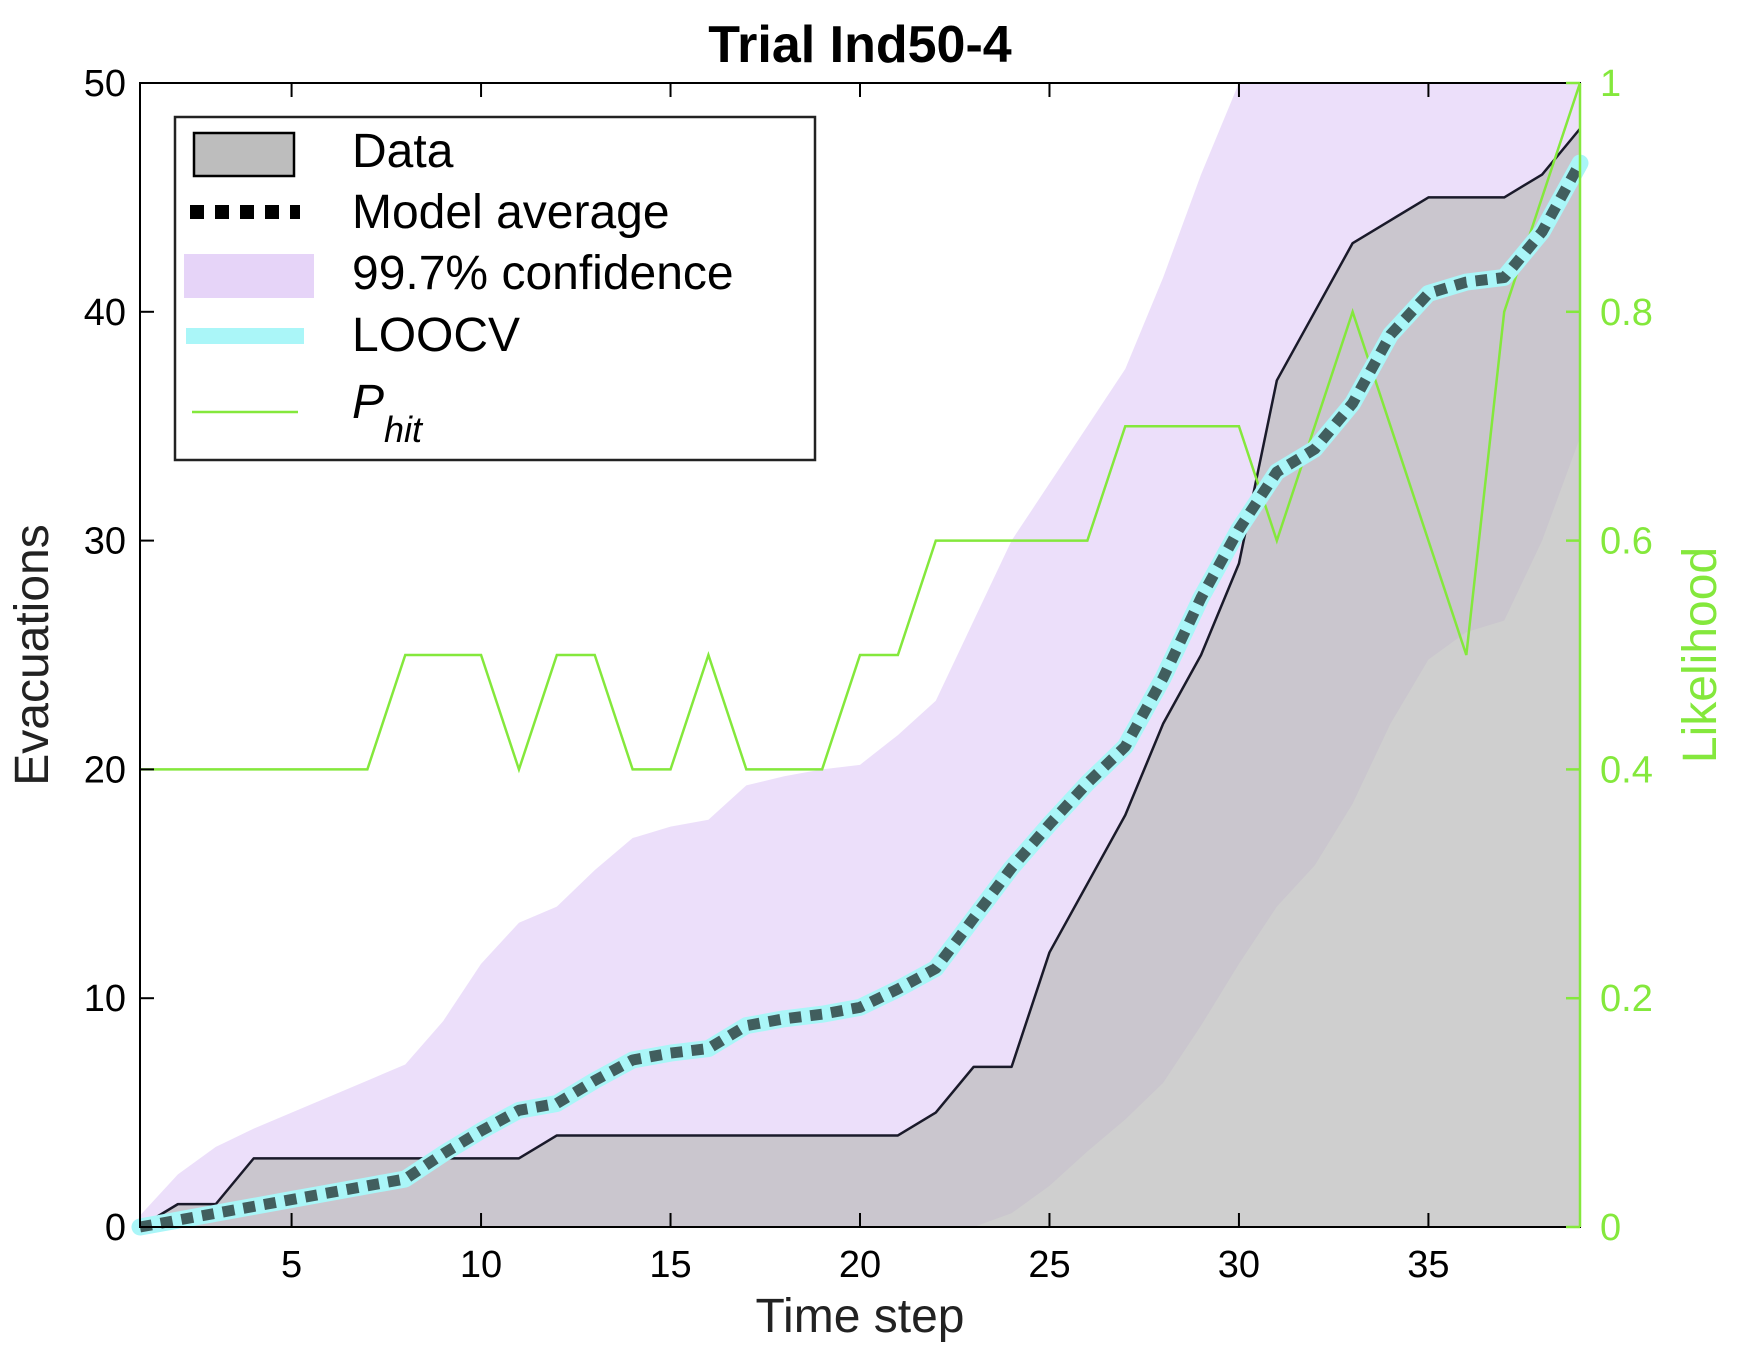  Describe the element at coordinates (404, 429) in the screenshot. I see `legend-label-p-hit-subscript: hit` at that location.